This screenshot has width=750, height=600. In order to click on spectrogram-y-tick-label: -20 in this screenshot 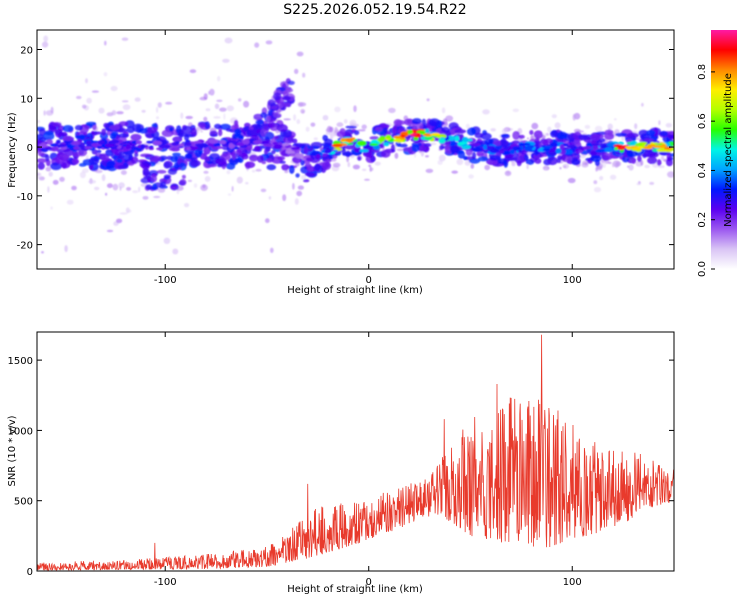, I will do `click(25, 246)`.